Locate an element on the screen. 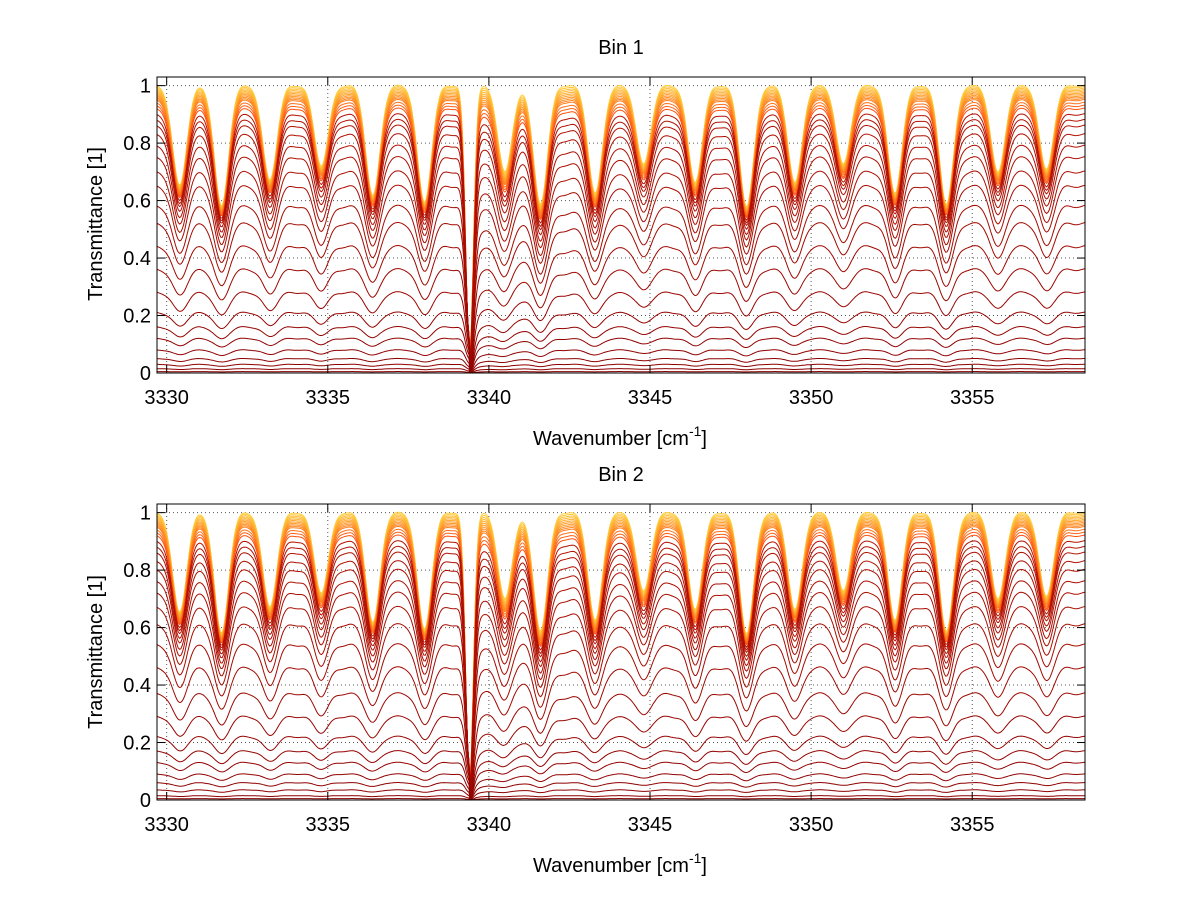  x-axis-label-bin-2: Wavenumber [cm-1] is located at coordinates (620, 863).